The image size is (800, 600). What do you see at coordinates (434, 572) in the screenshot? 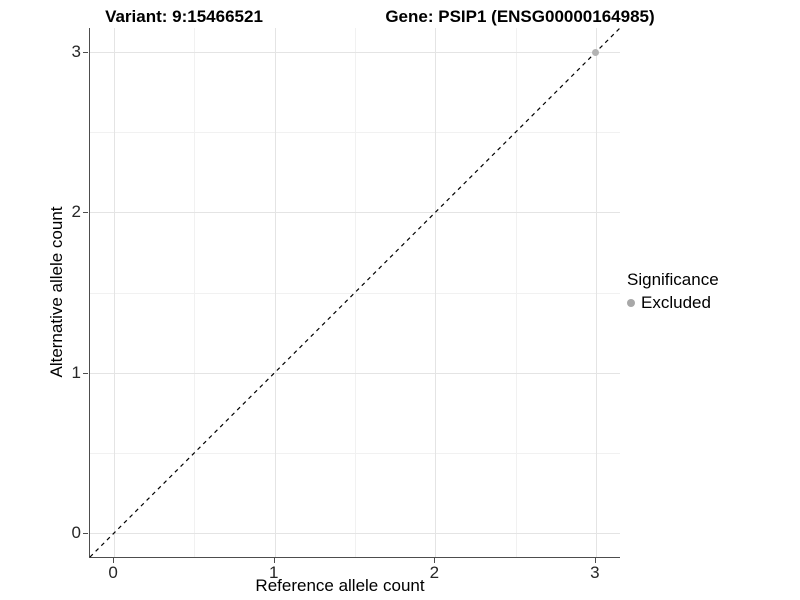
I see `x-tick-label: 2` at bounding box center [434, 572].